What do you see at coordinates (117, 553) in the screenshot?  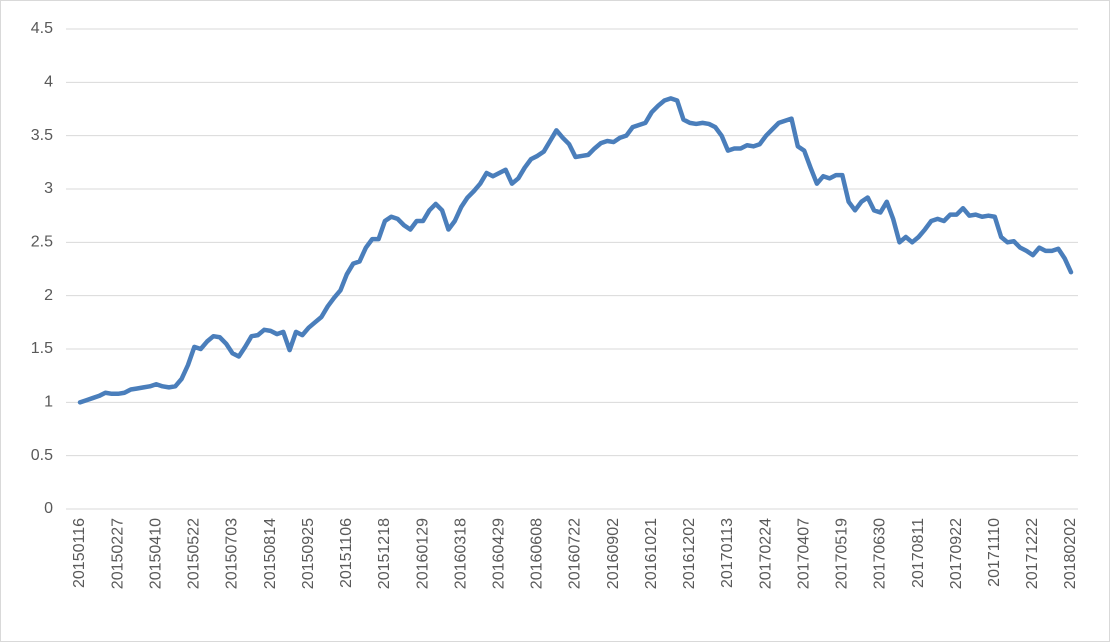 I see `x-tick-label: 20150227` at bounding box center [117, 553].